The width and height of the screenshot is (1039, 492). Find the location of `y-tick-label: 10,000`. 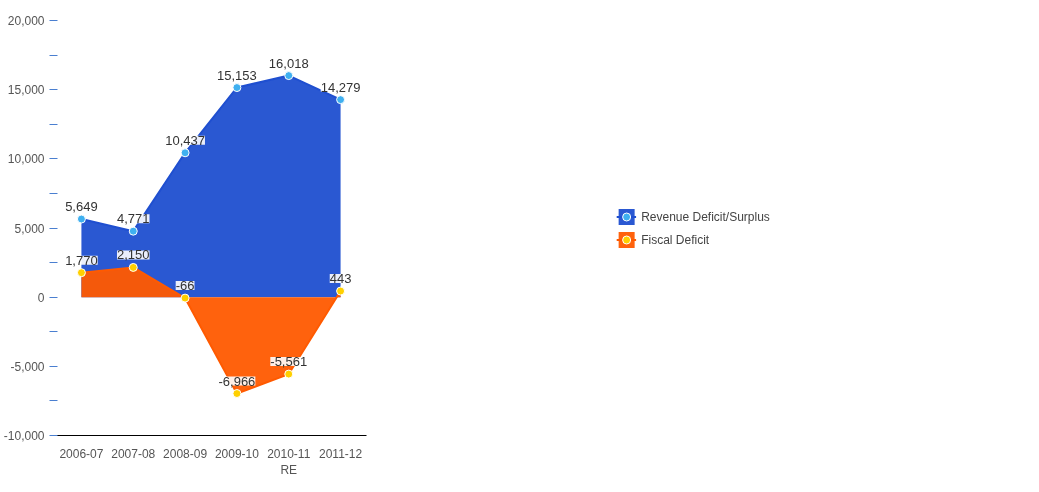

y-tick-label: 10,000 is located at coordinates (26, 159).